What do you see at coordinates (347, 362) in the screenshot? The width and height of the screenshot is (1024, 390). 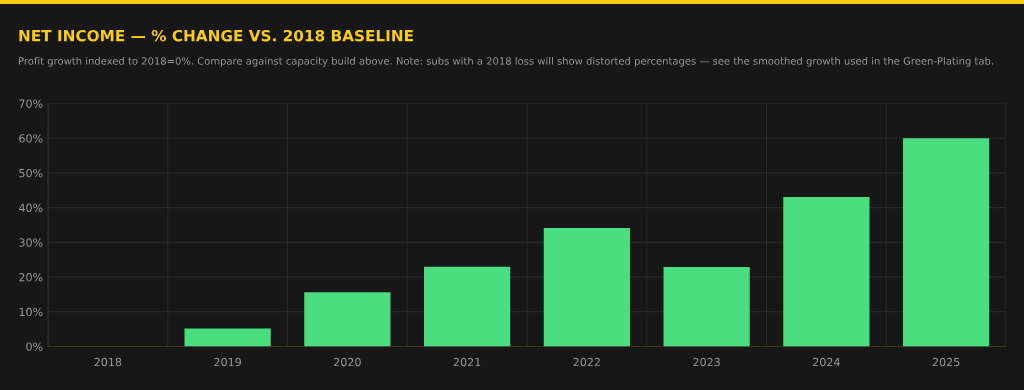 I see `x-tick-label: 2020` at bounding box center [347, 362].